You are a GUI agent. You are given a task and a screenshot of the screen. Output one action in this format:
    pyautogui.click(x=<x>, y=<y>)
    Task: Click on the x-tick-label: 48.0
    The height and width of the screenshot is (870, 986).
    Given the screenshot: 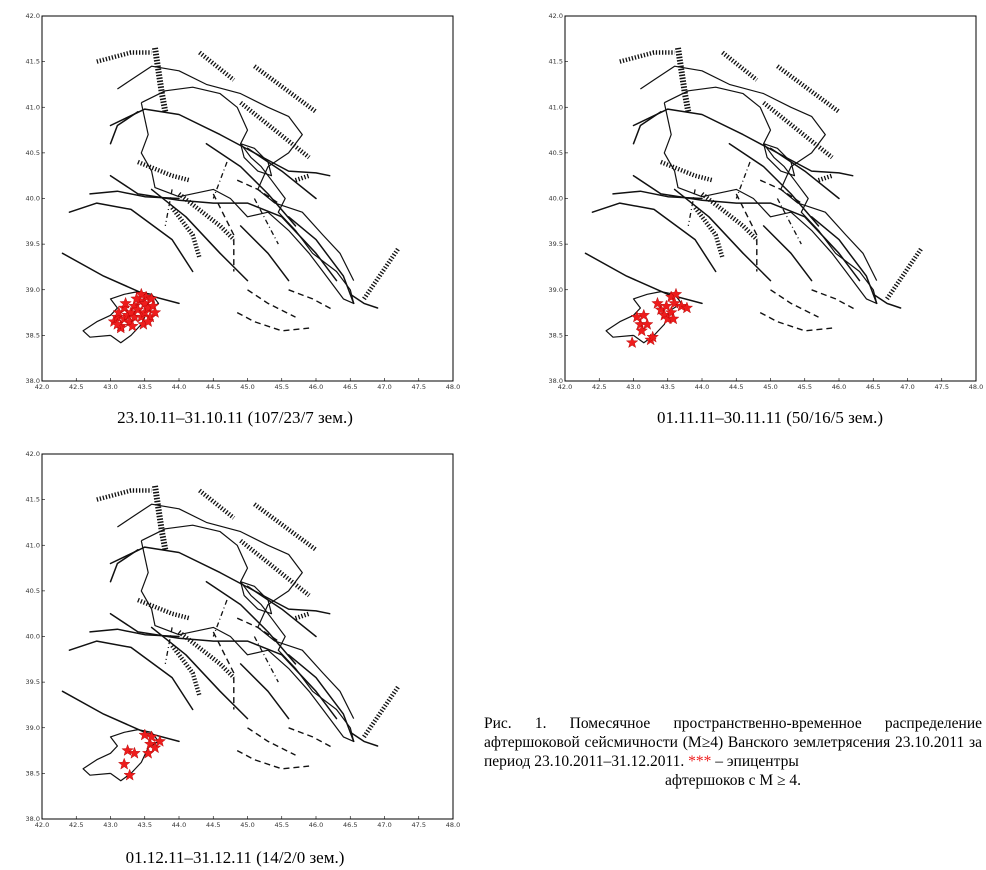 What is the action you would take?
    pyautogui.click(x=453, y=387)
    